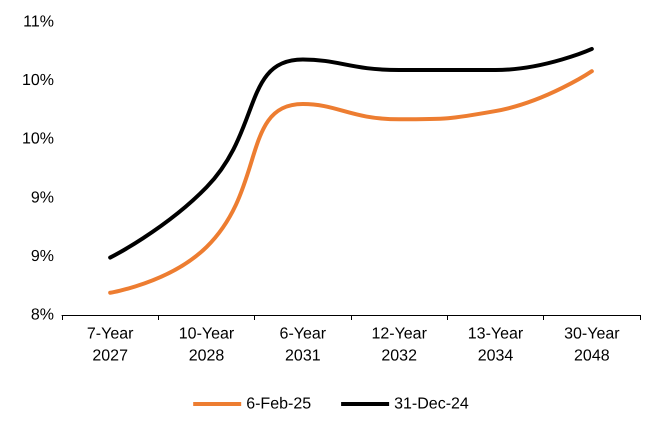 The height and width of the screenshot is (427, 662). Describe the element at coordinates (431, 404) in the screenshot. I see `legend-label: 31-Dec-24` at that location.